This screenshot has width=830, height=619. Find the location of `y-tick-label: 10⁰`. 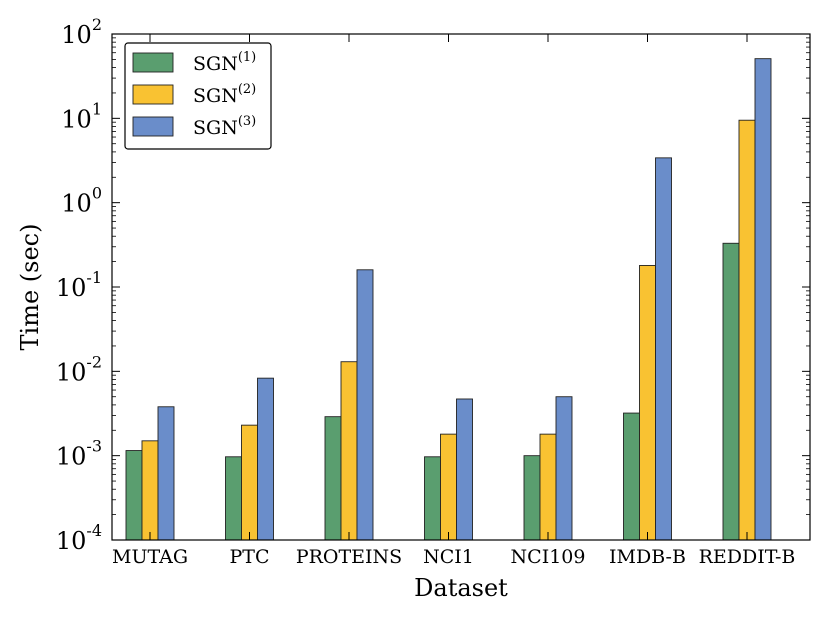

y-tick-label: 10⁰ is located at coordinates (81, 201).